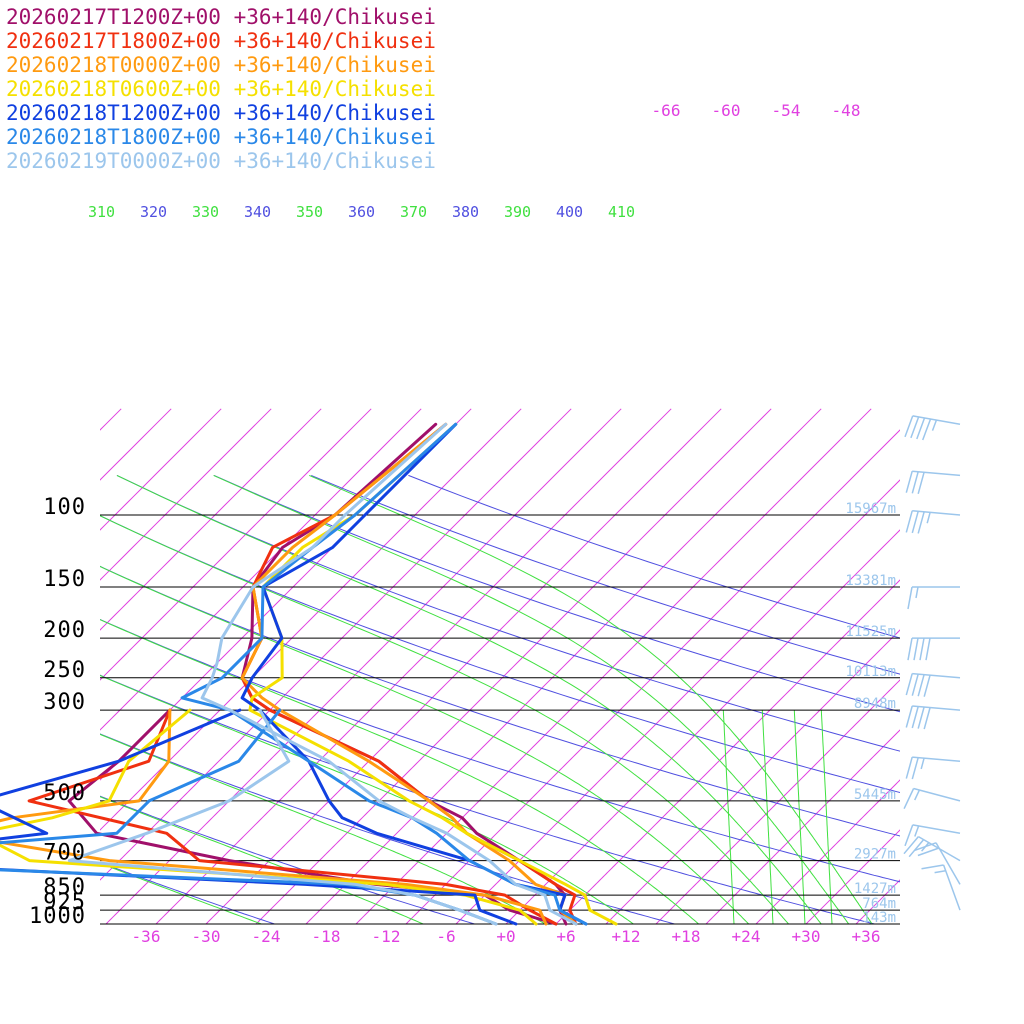 Image resolution: width=1024 pixels, height=1024 pixels. Describe the element at coordinates (361, 212) in the screenshot. I see `theta-label: 360` at that location.